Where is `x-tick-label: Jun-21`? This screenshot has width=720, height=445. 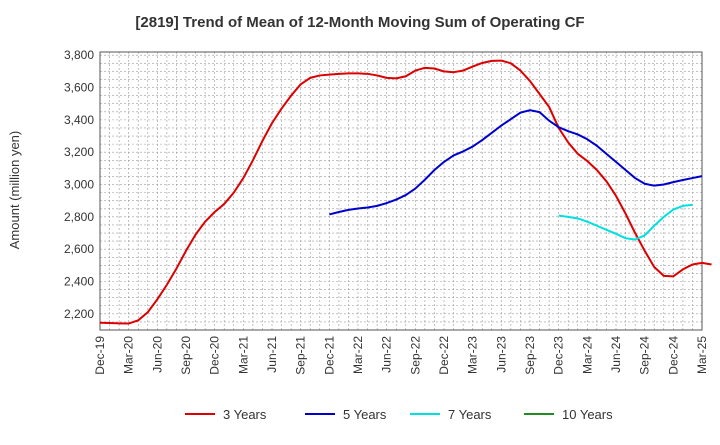 x-tick-label: Jun-21 is located at coordinates (272, 354).